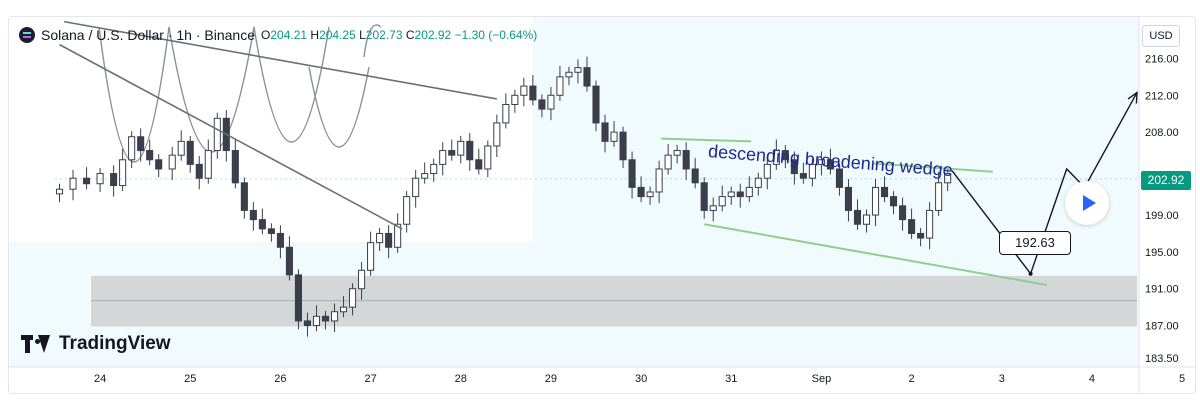 The height and width of the screenshot is (401, 1200). Describe the element at coordinates (822, 379) in the screenshot. I see `x-tick-label: Sep` at that location.